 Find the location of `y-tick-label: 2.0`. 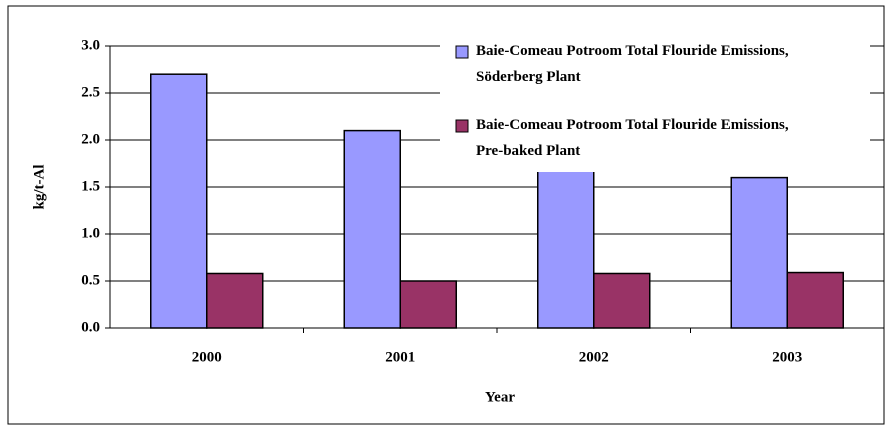

y-tick-label: 2.0 is located at coordinates (90, 139).